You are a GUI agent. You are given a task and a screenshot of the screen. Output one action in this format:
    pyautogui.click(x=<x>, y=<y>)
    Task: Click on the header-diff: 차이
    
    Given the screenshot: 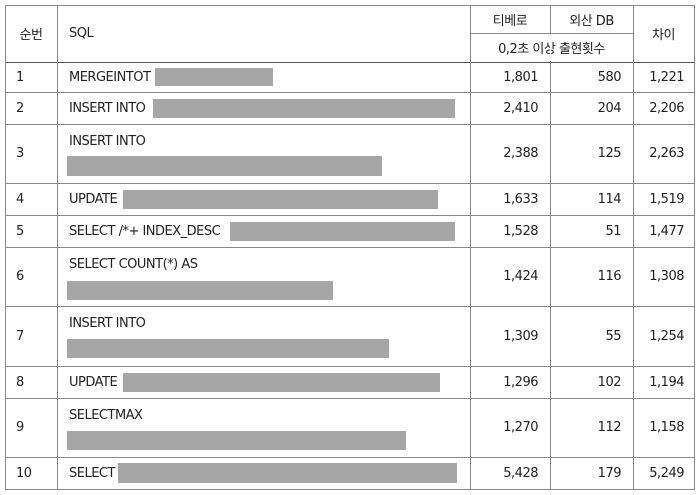 What is the action you would take?
    pyautogui.click(x=663, y=35)
    